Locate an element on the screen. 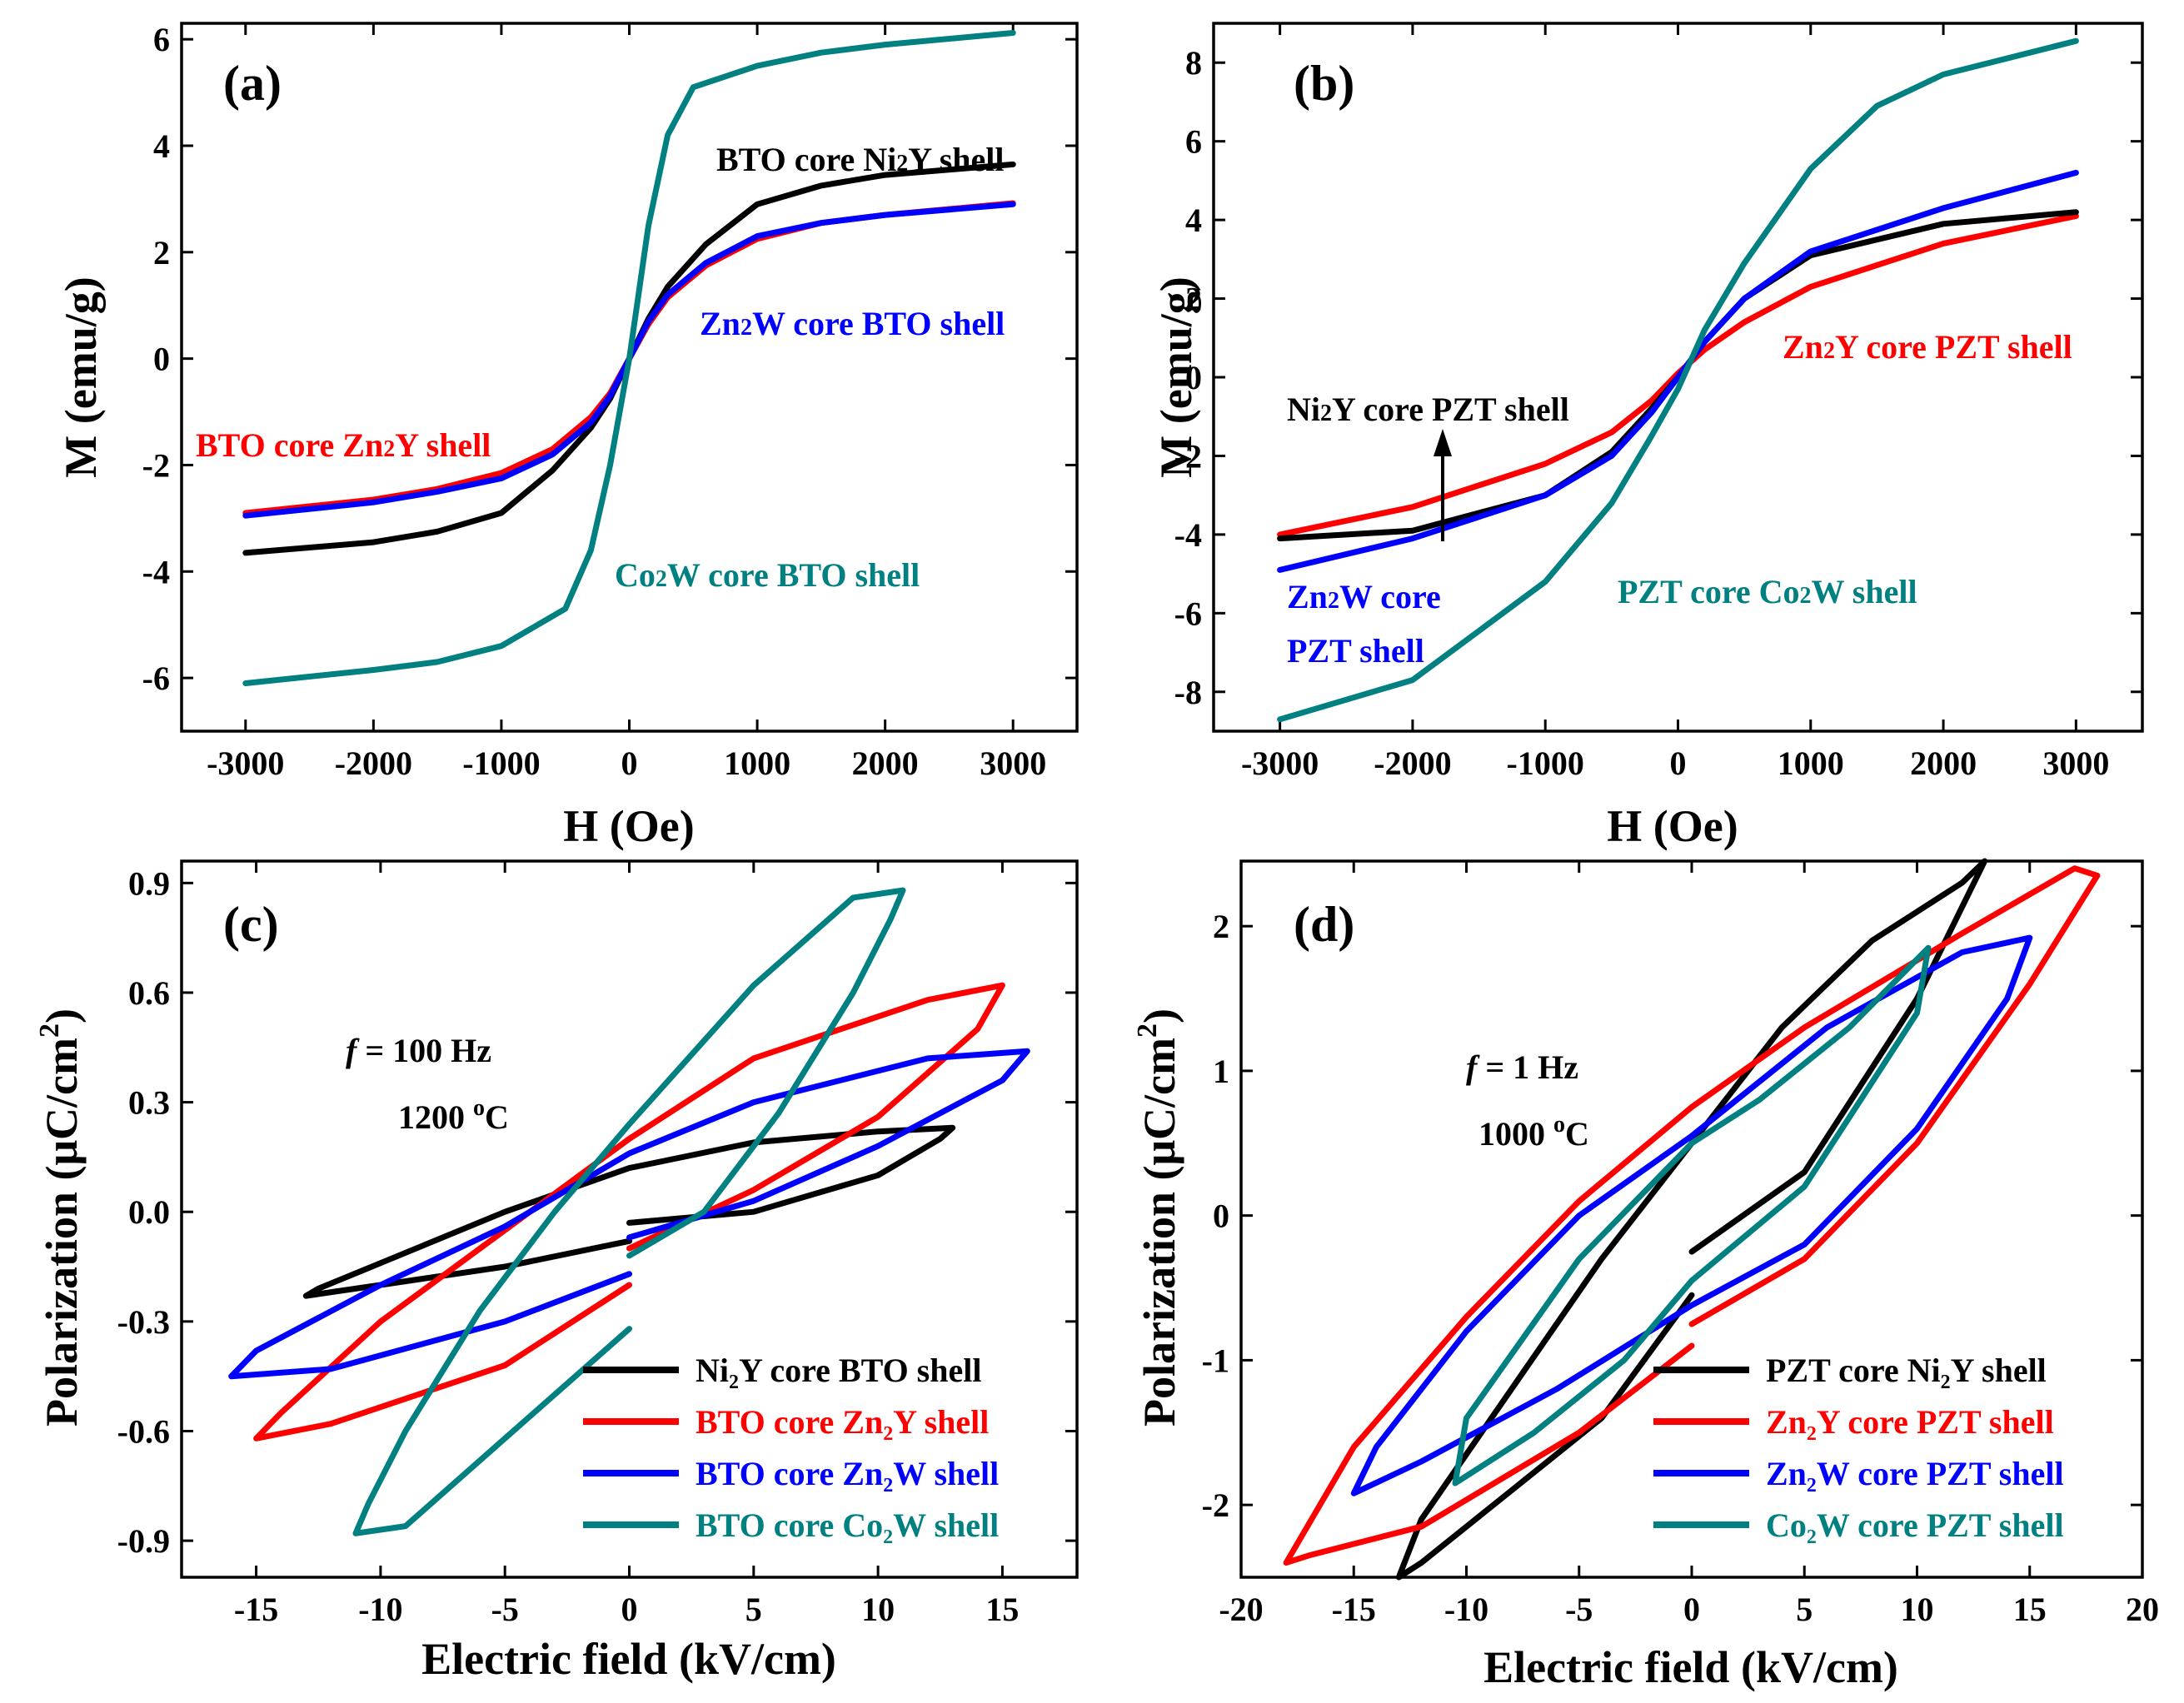  panel-b-series is located at coordinates (1678, 380).